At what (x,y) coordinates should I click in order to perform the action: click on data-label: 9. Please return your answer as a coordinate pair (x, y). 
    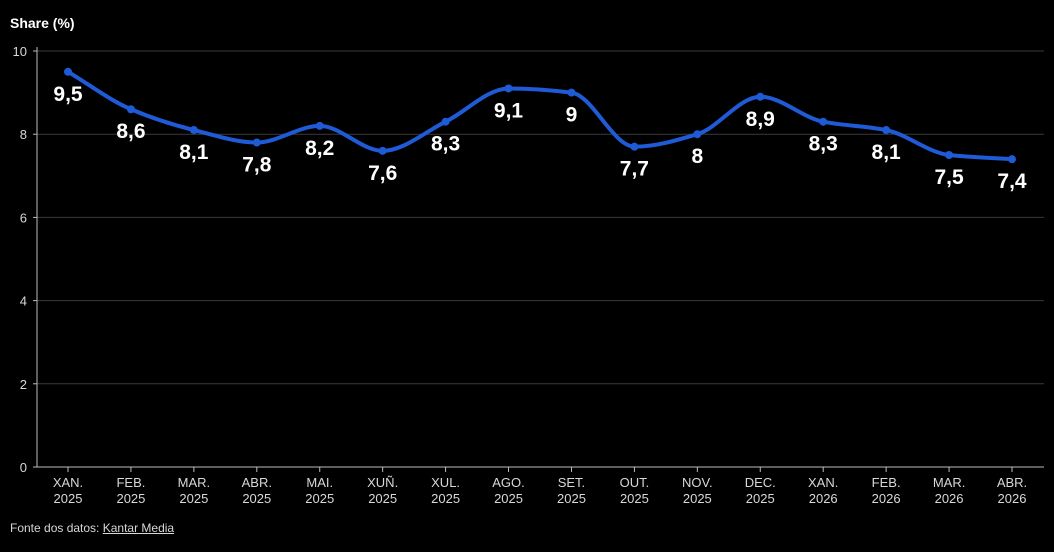
    Looking at the image, I should click on (572, 115).